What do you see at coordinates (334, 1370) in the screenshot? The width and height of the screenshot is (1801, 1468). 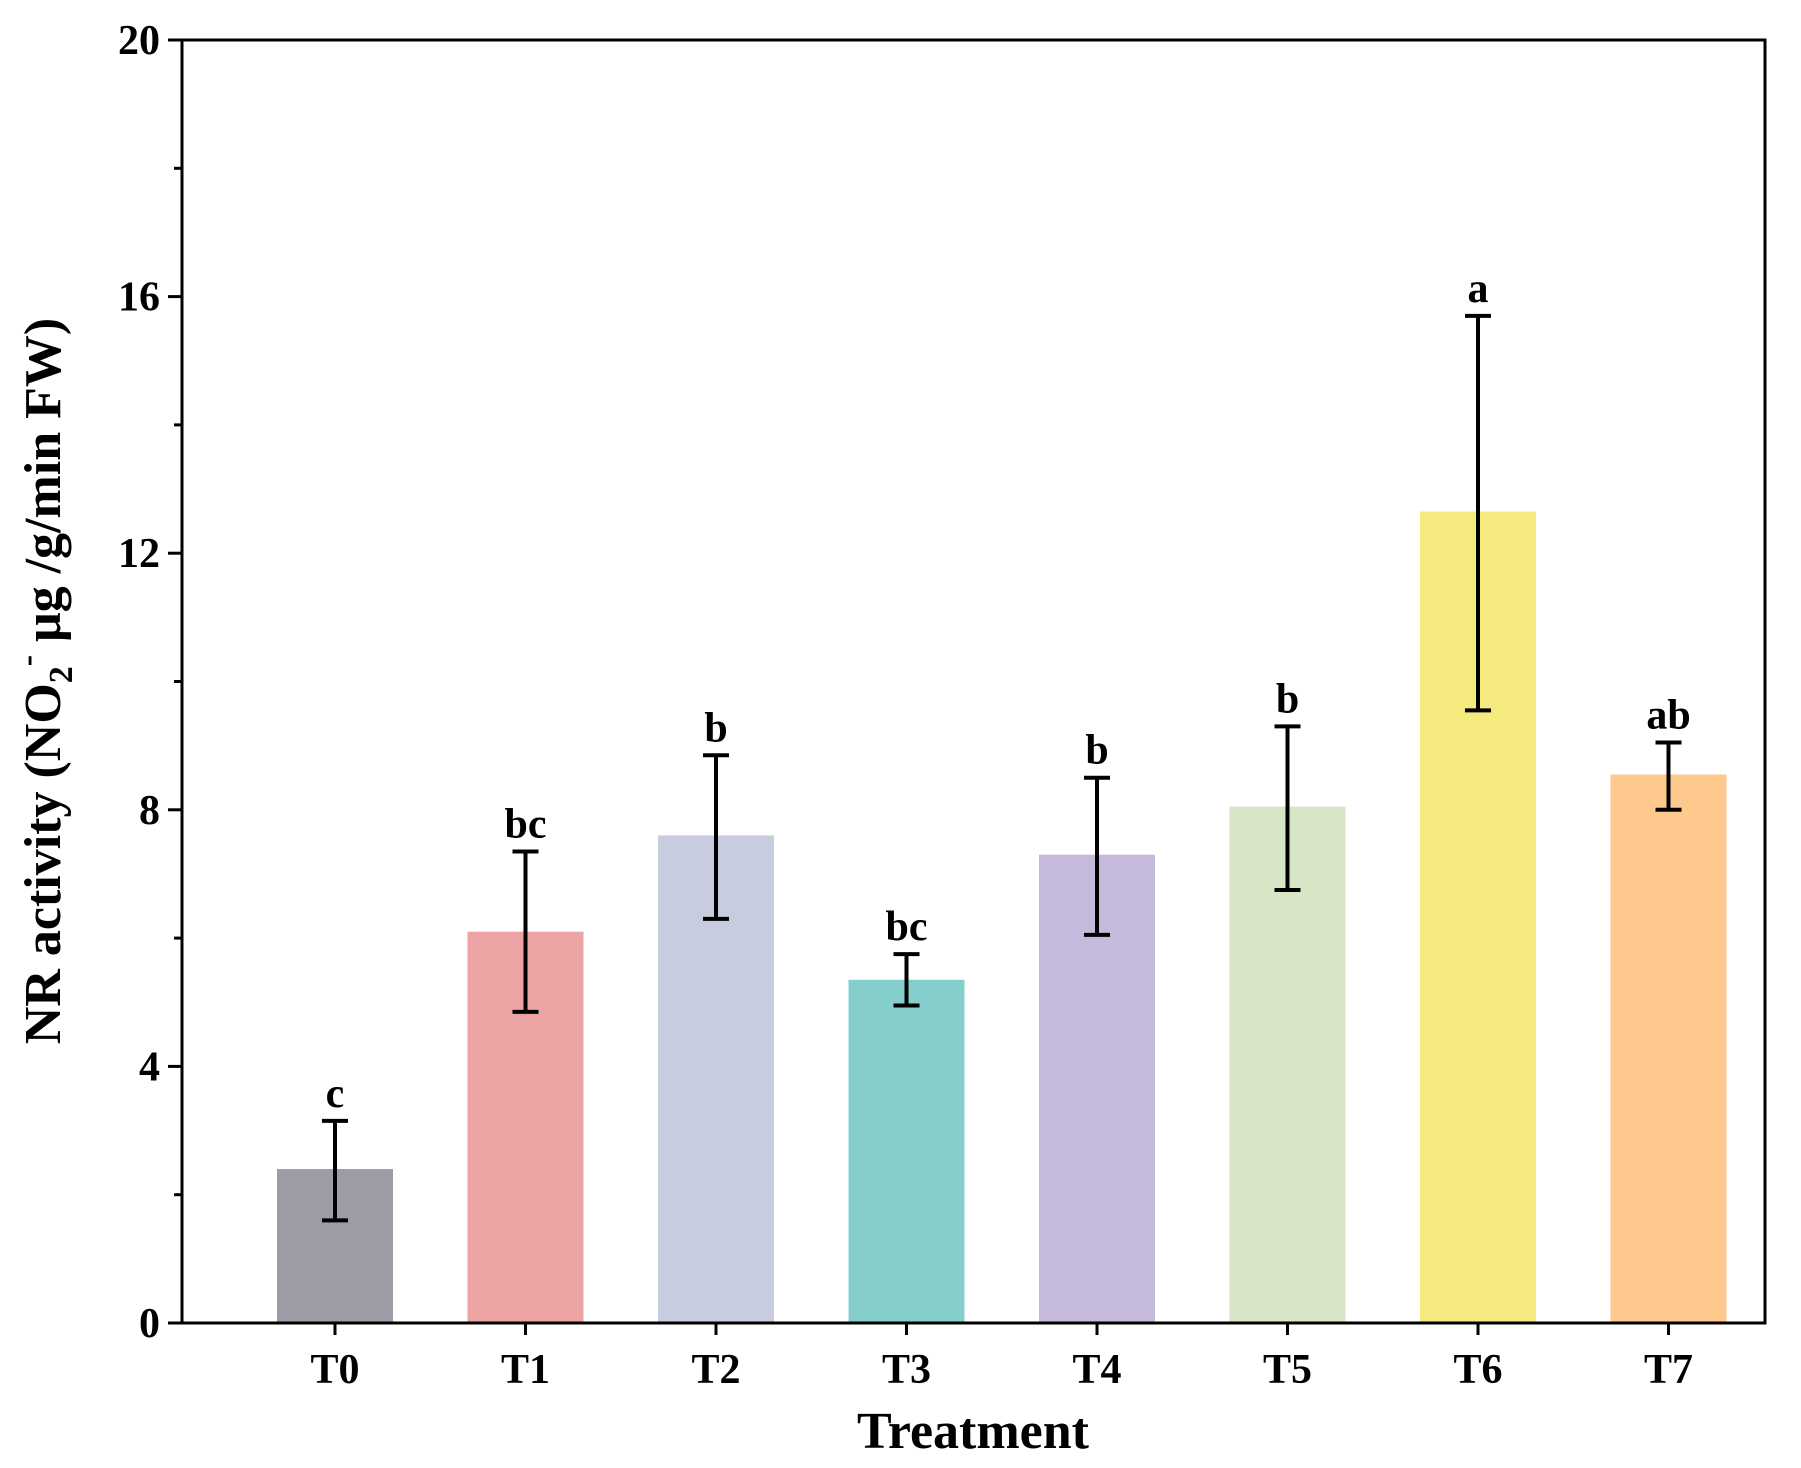 I see `x-tick-label-t0: T0` at bounding box center [334, 1370].